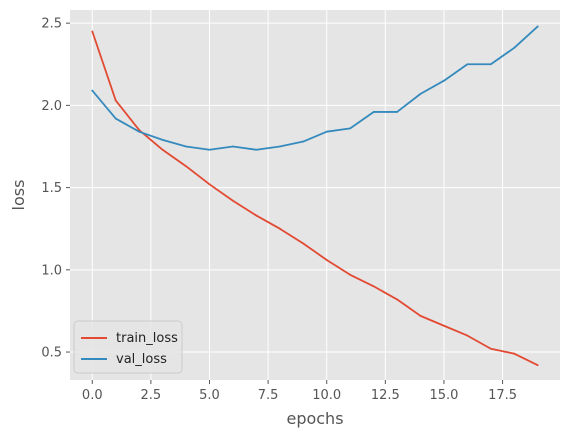  I want to click on y-tick-label: 2.5, so click(51, 24).